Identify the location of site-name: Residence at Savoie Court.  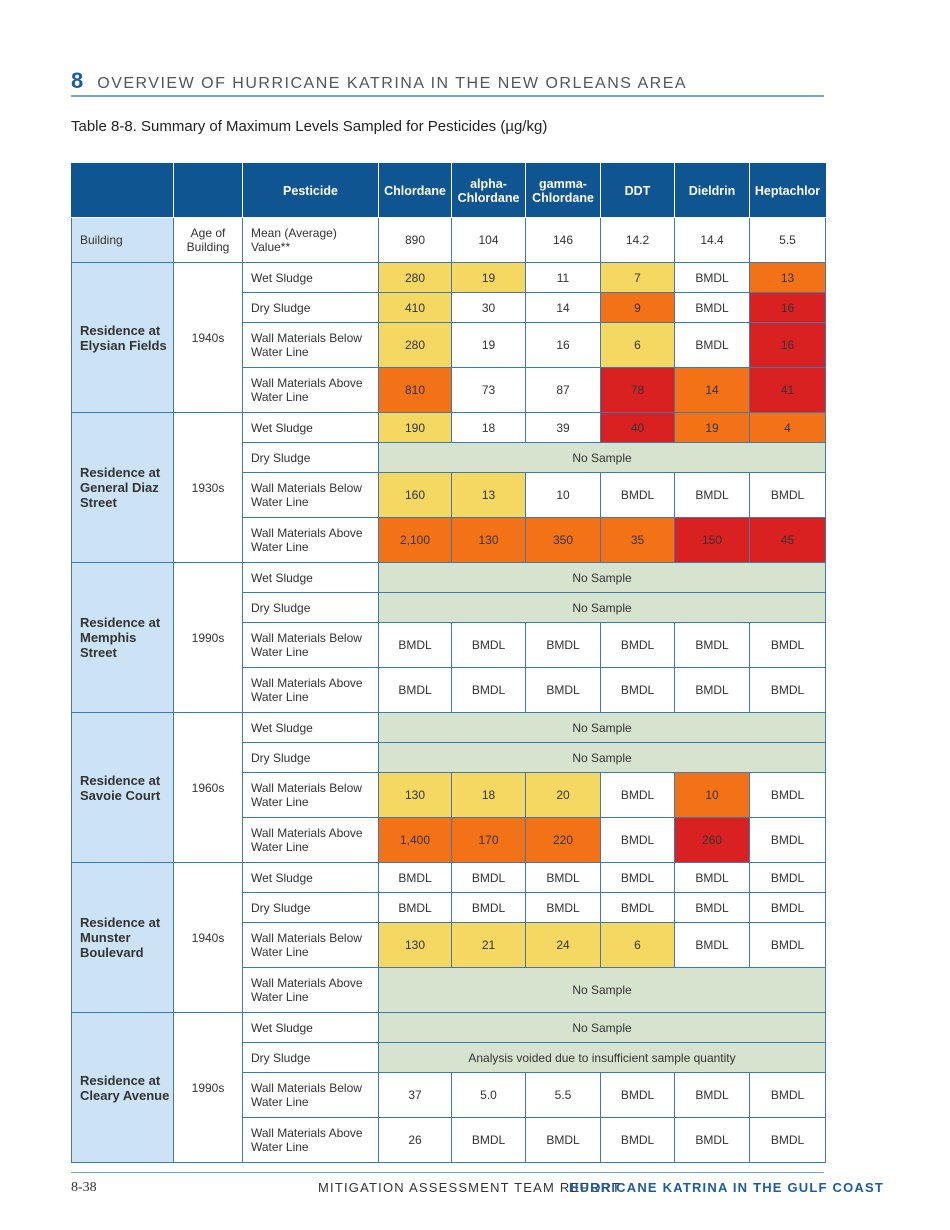
(122, 787).